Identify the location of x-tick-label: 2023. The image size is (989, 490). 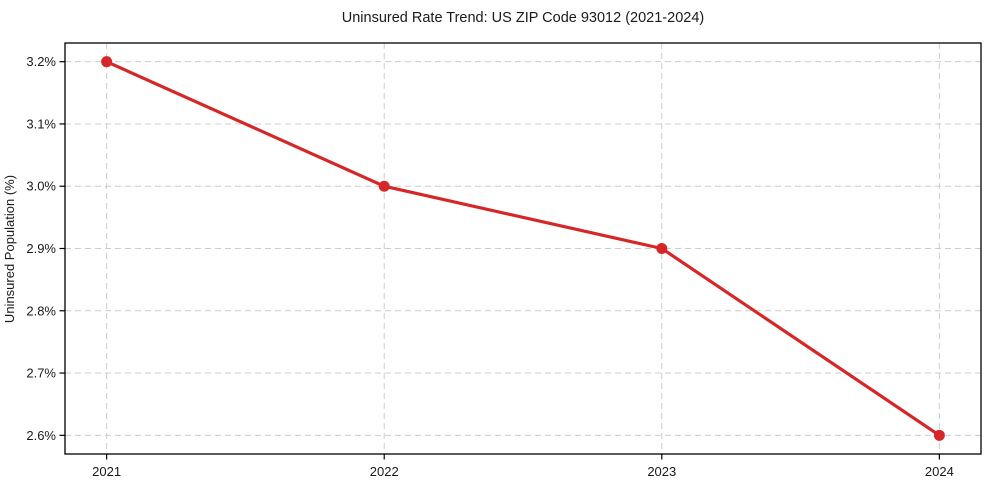
(661, 471).